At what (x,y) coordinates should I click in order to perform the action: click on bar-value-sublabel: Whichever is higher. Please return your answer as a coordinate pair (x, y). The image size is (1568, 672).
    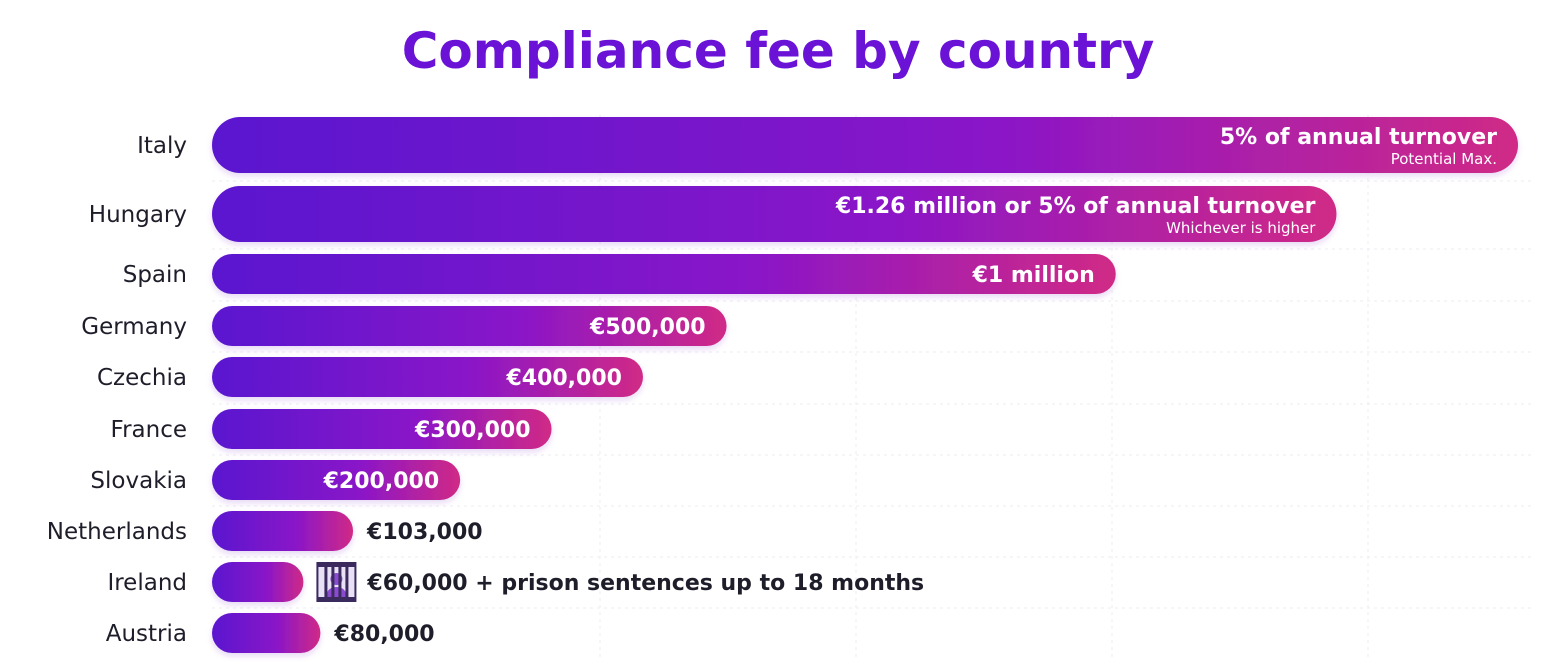
    Looking at the image, I should click on (1241, 228).